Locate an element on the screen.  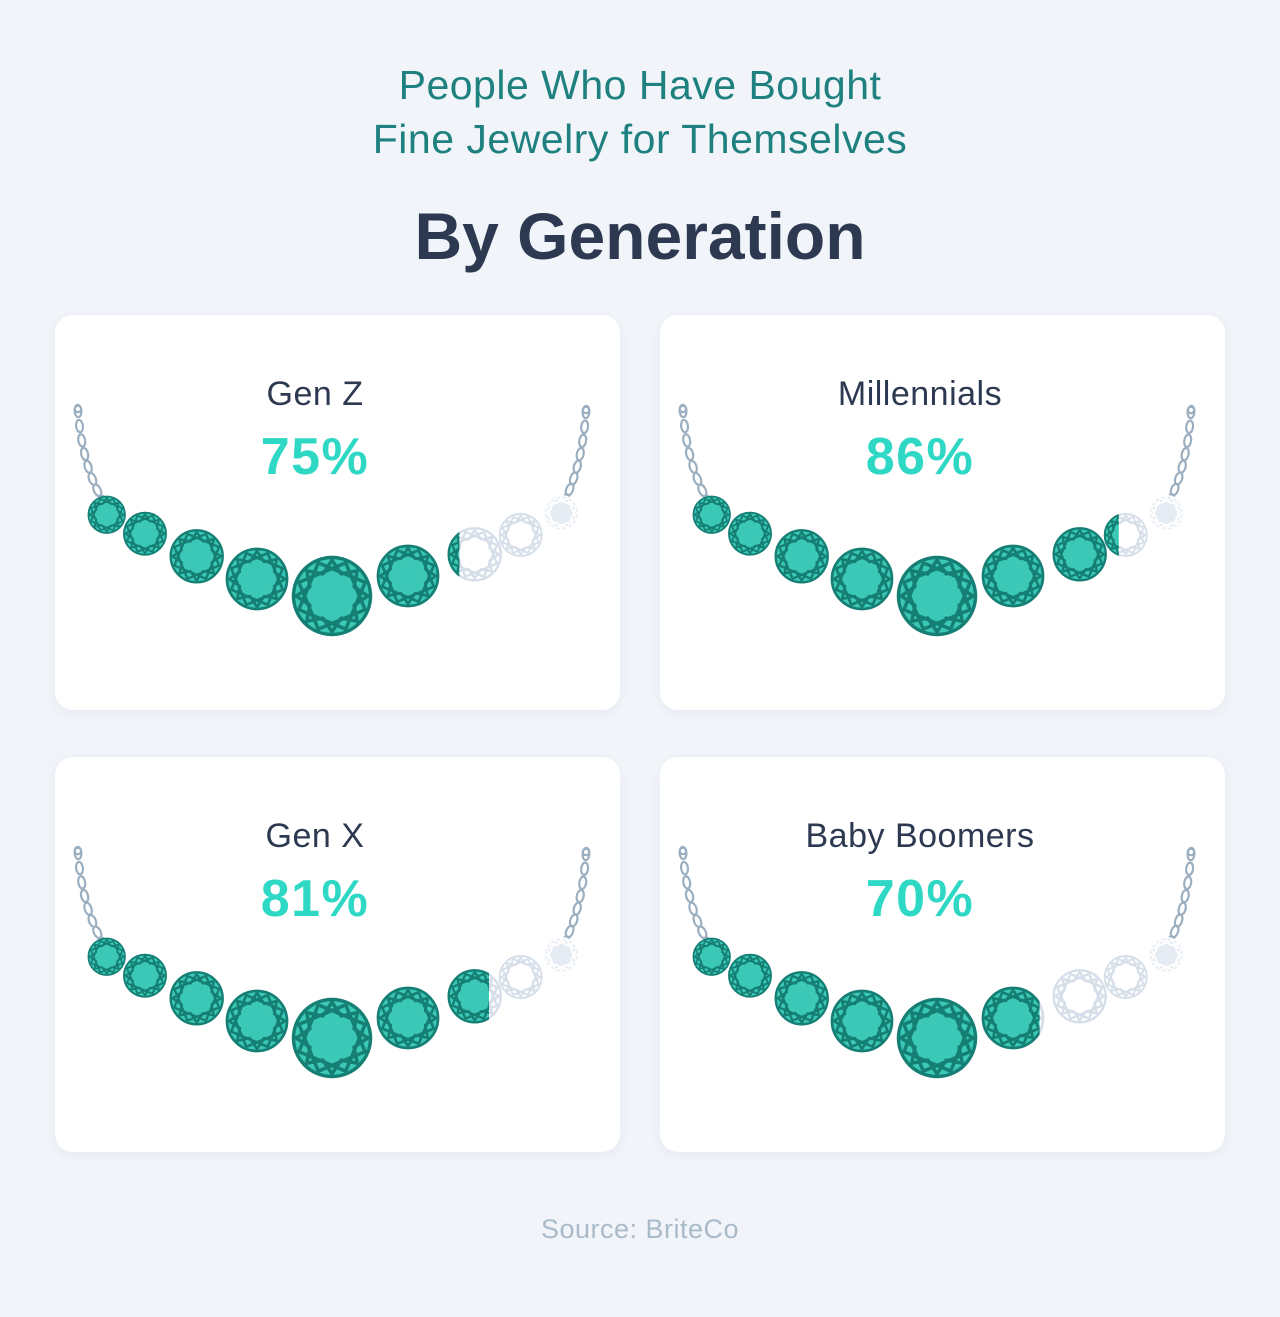
card-gen-x: Gen X 81% is located at coordinates (337, 954).